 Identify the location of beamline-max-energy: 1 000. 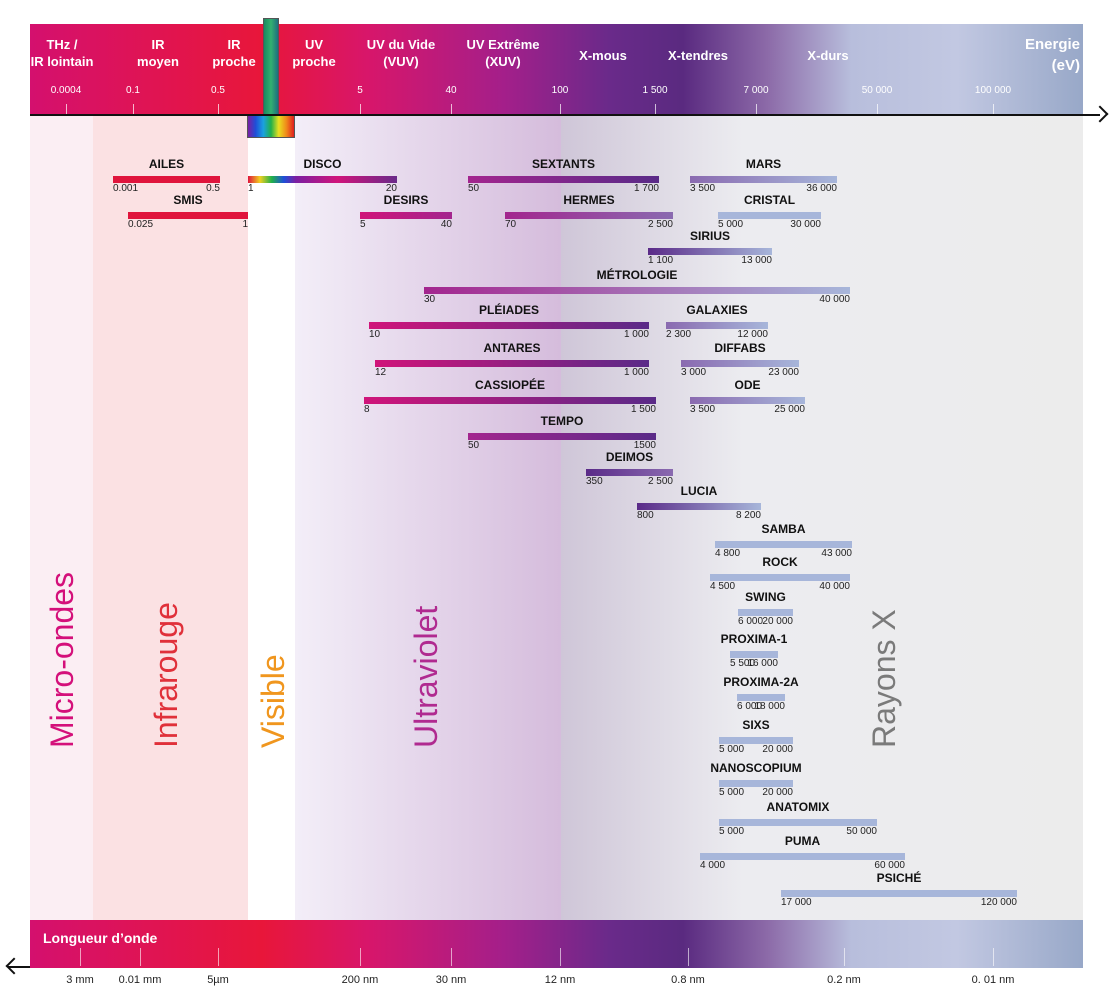
(636, 334).